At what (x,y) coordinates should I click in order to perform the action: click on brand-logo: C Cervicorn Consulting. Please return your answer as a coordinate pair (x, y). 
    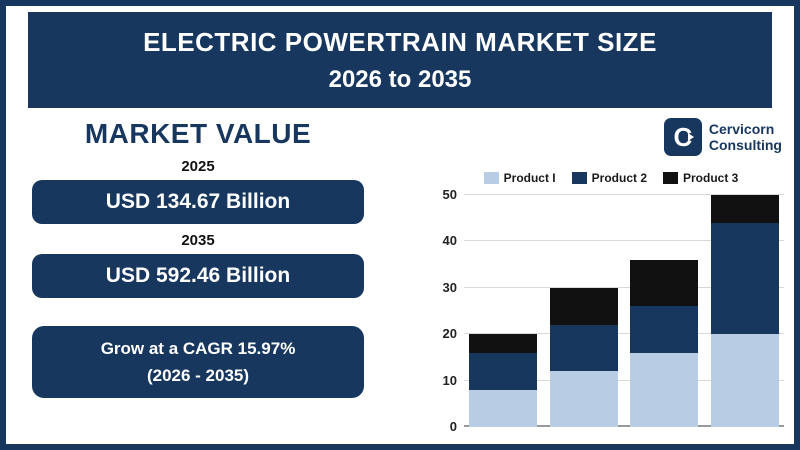
    Looking at the image, I should click on (722, 137).